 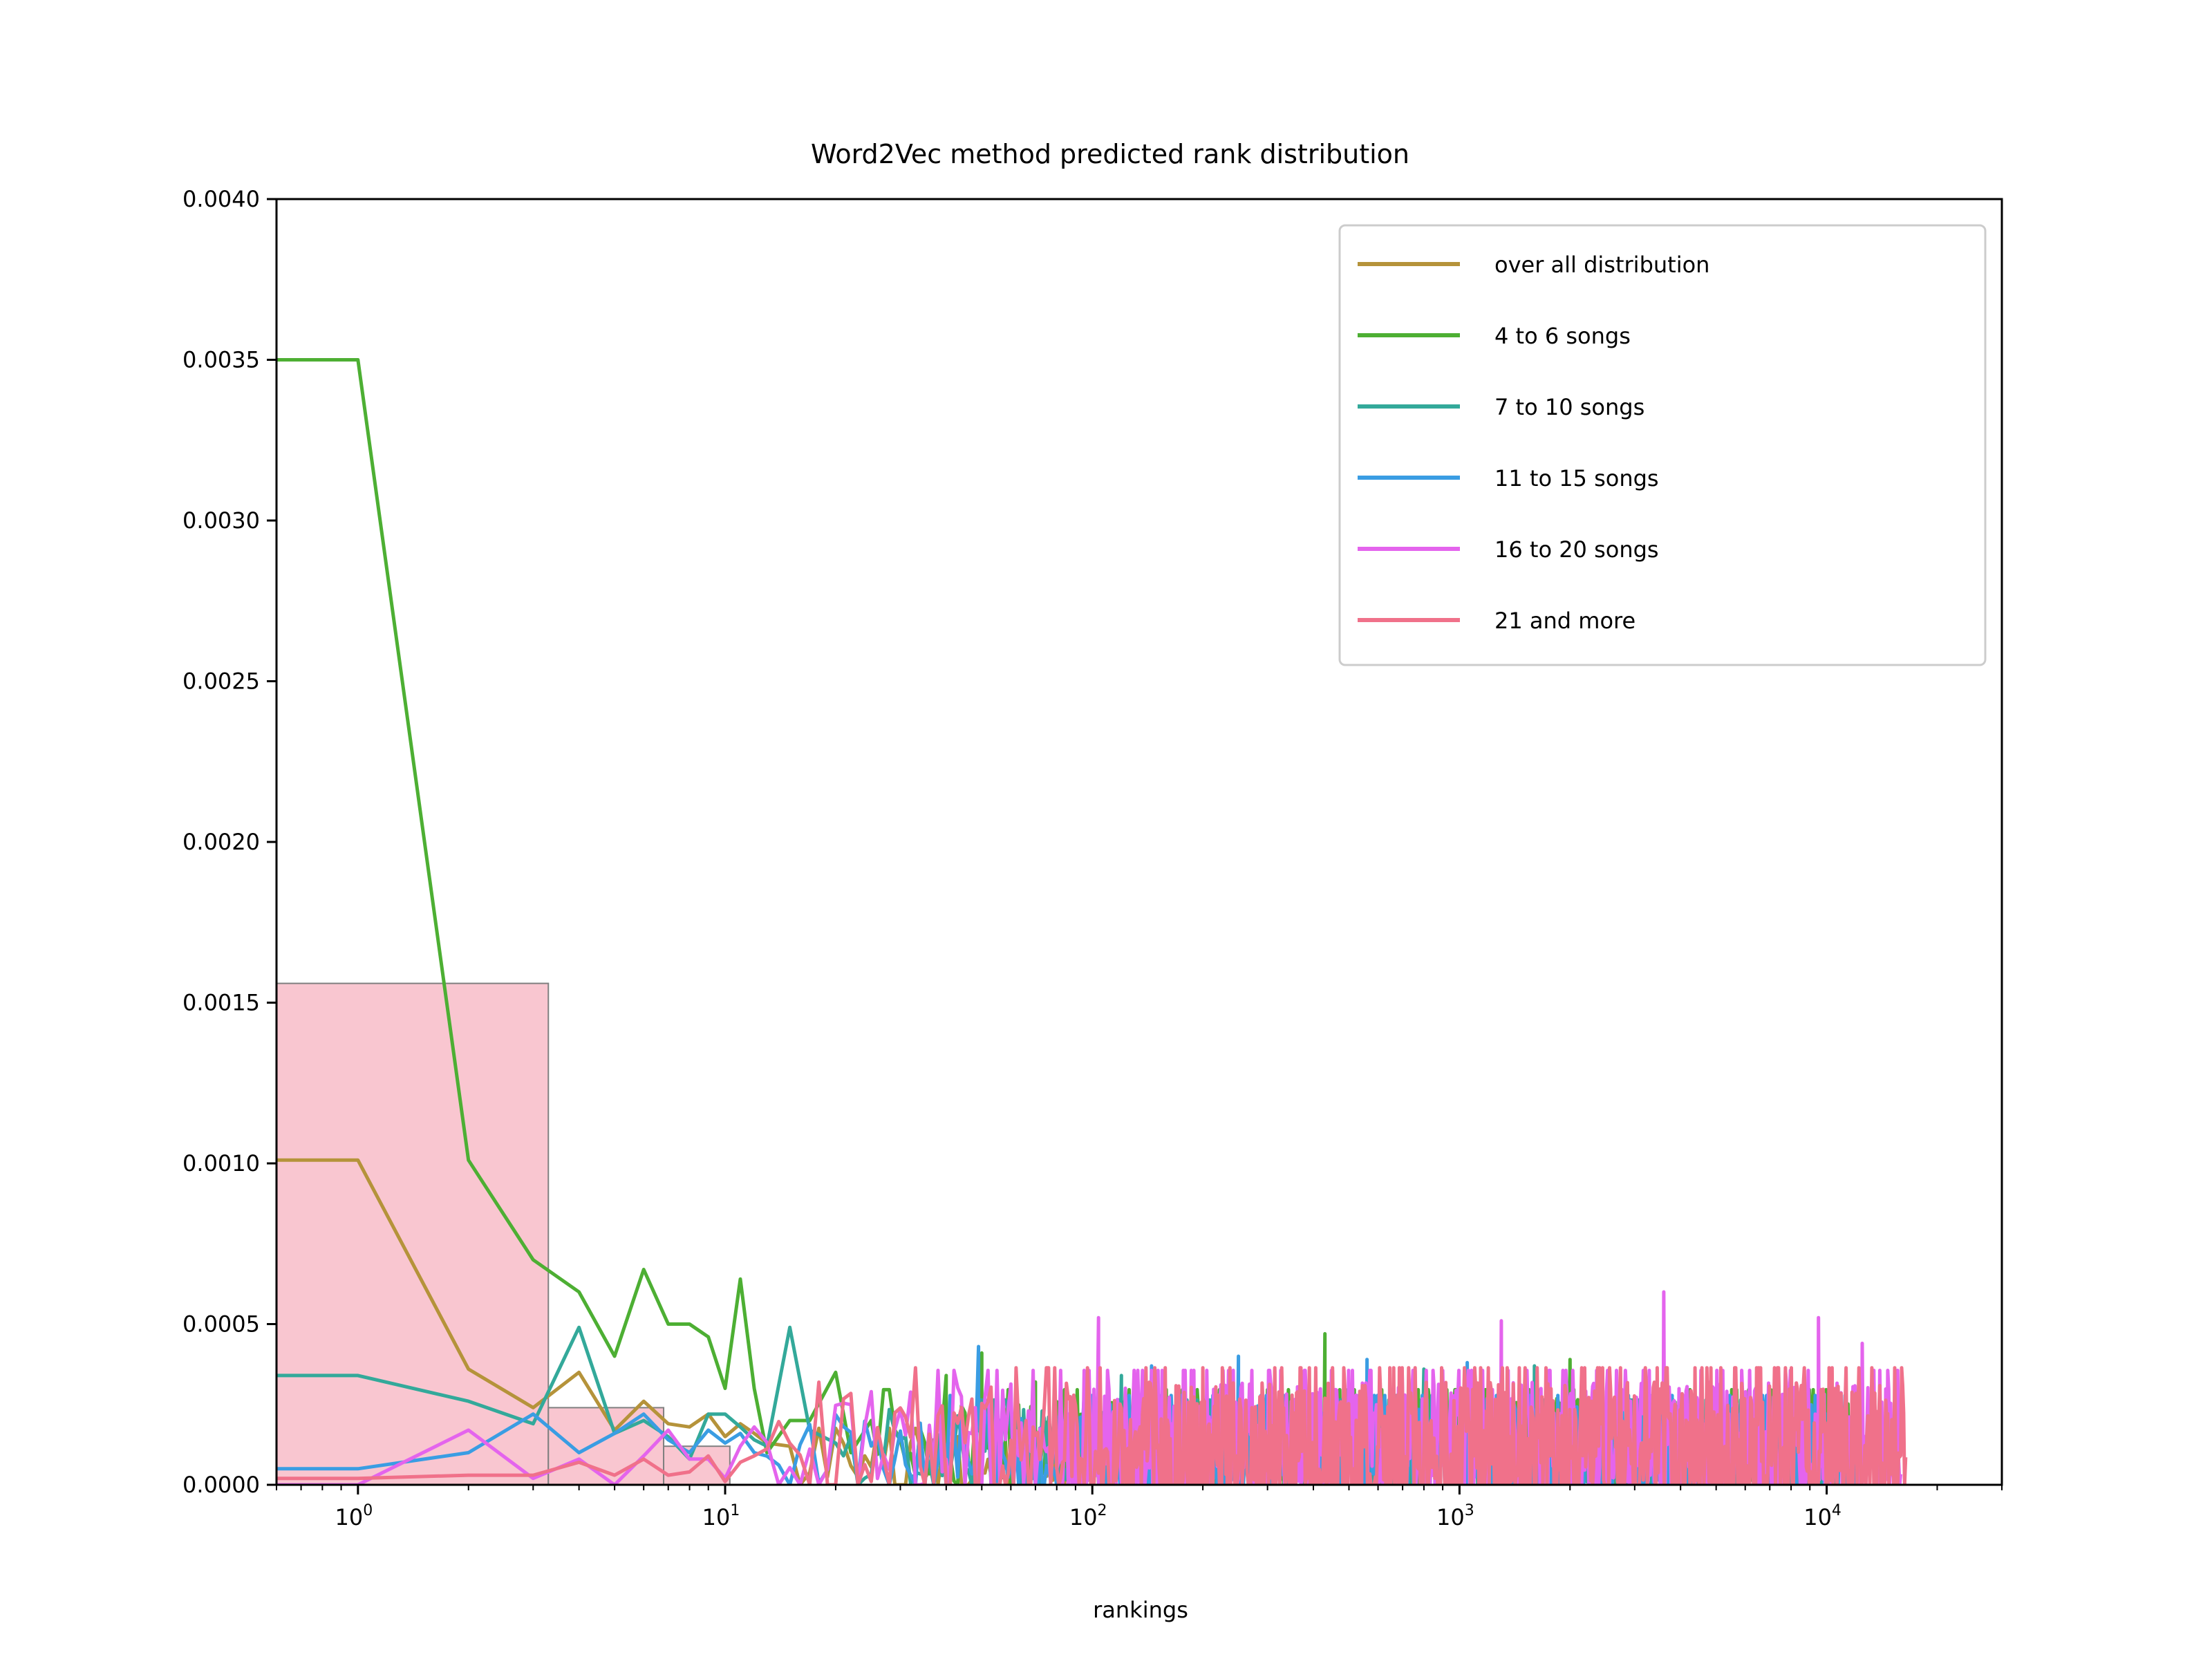 I want to click on y-tick-label: 0.0015, so click(x=221, y=1003).